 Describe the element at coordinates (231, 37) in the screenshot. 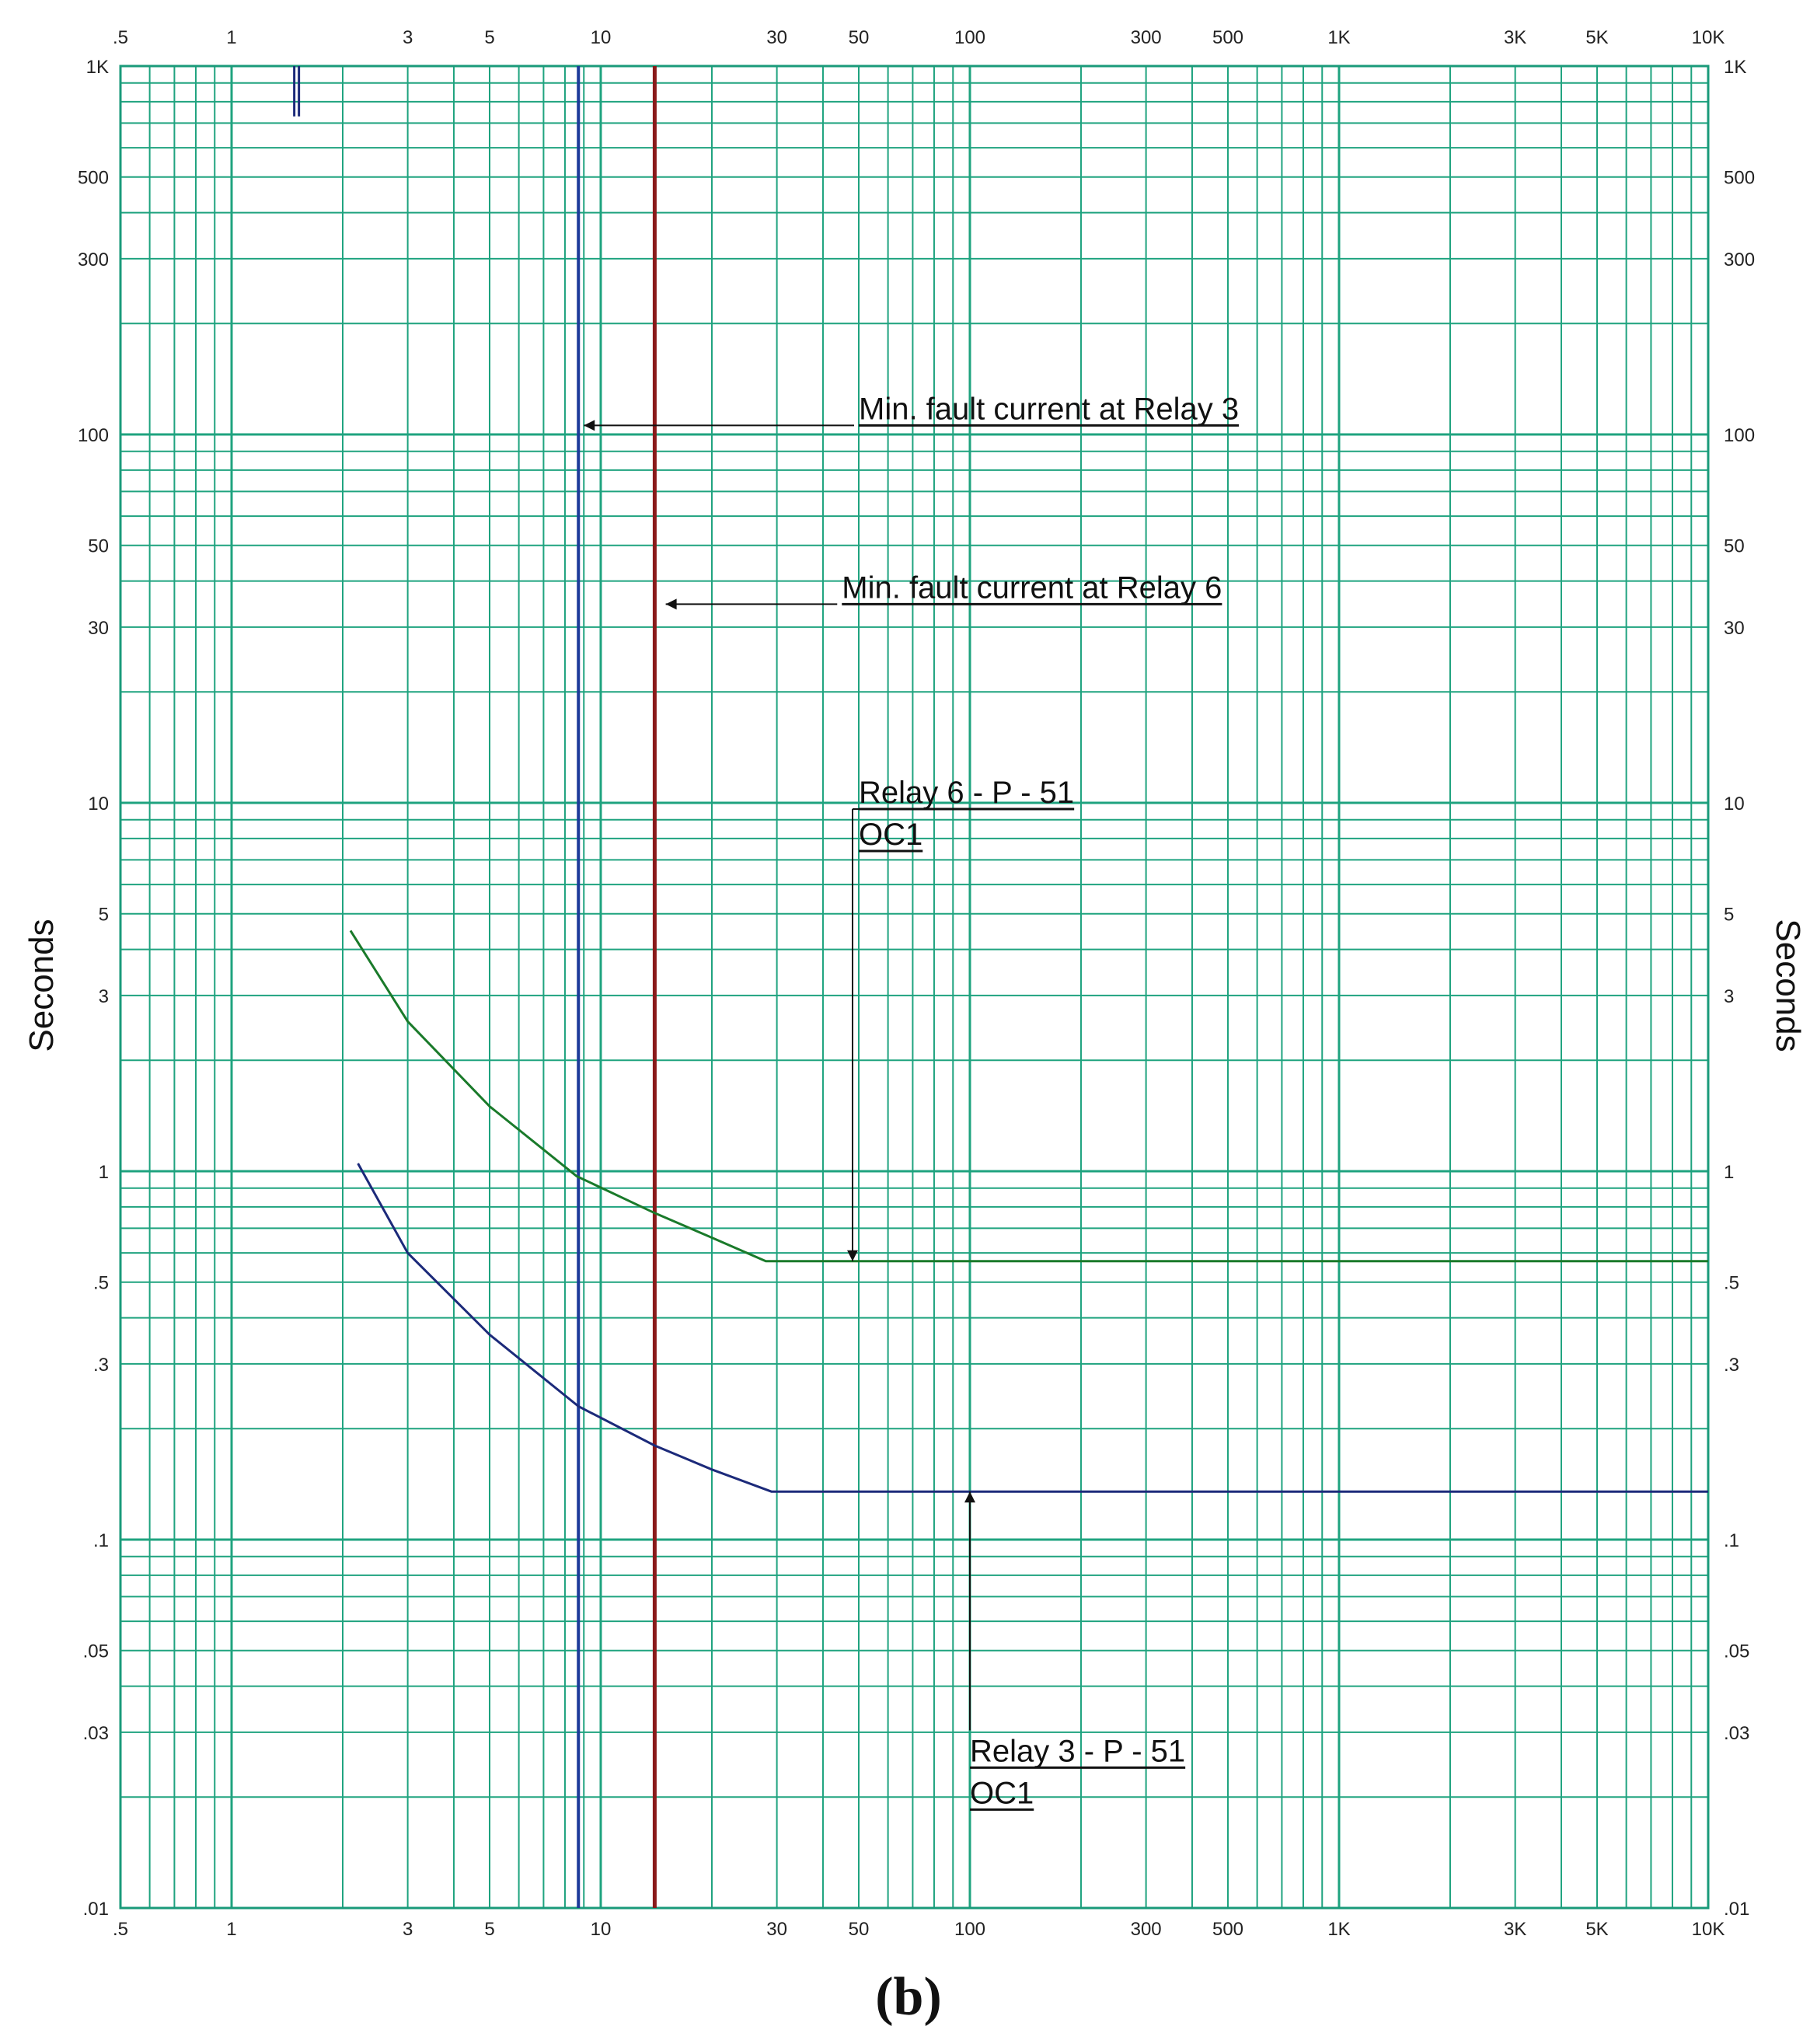

I see `x-tick-label-top: 1` at that location.